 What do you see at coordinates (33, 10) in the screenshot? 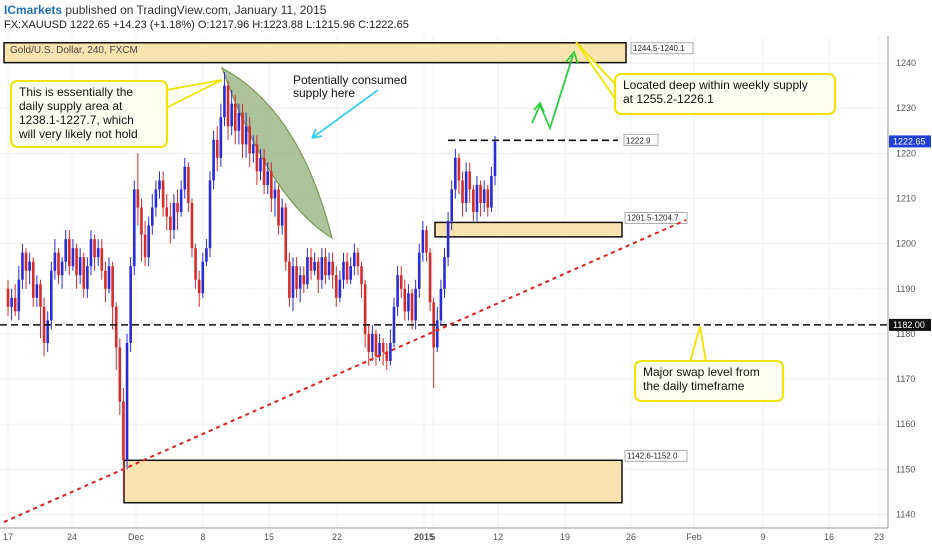
I see `brand-logo: ICmarkets` at bounding box center [33, 10].